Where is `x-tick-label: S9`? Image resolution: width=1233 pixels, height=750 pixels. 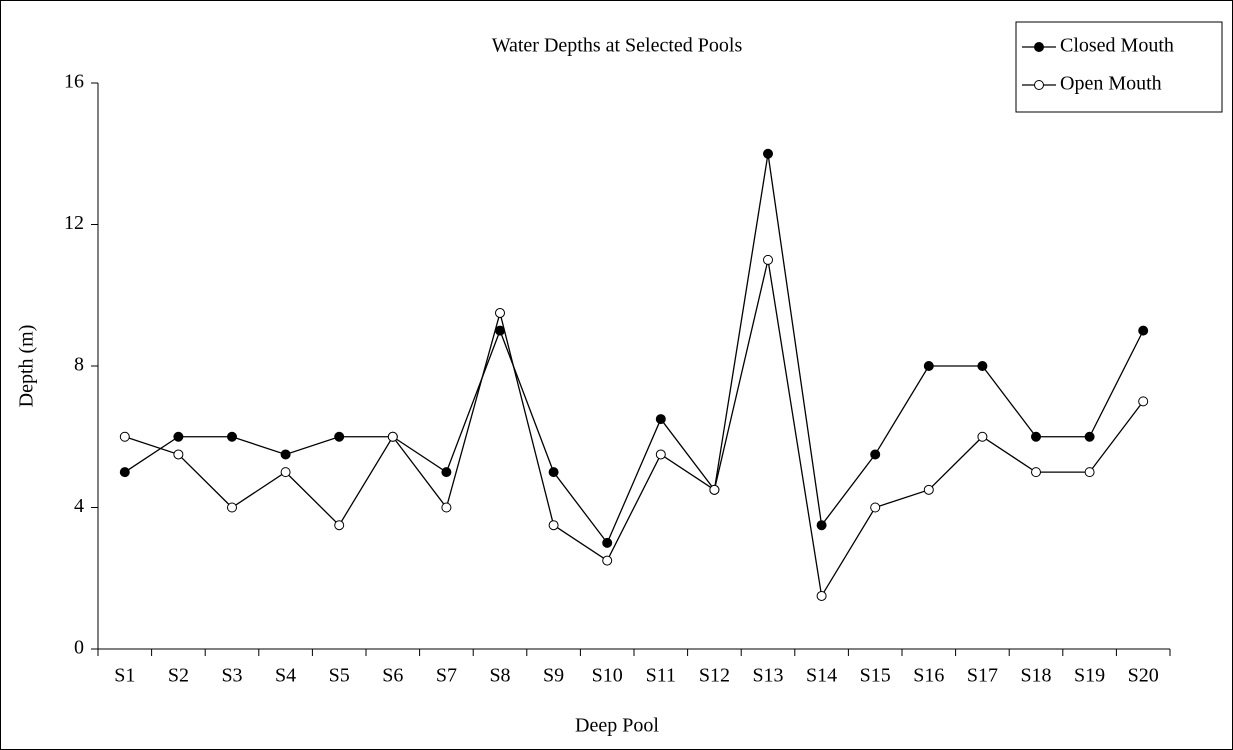
x-tick-label: S9 is located at coordinates (553, 676).